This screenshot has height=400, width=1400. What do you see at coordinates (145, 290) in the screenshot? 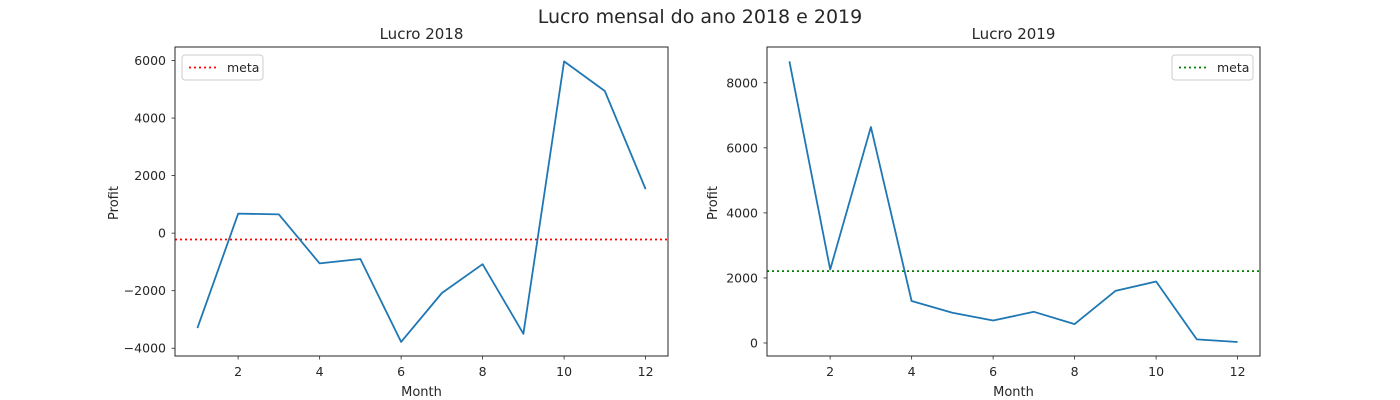
I see `y-tick-label: −2000` at bounding box center [145, 290].